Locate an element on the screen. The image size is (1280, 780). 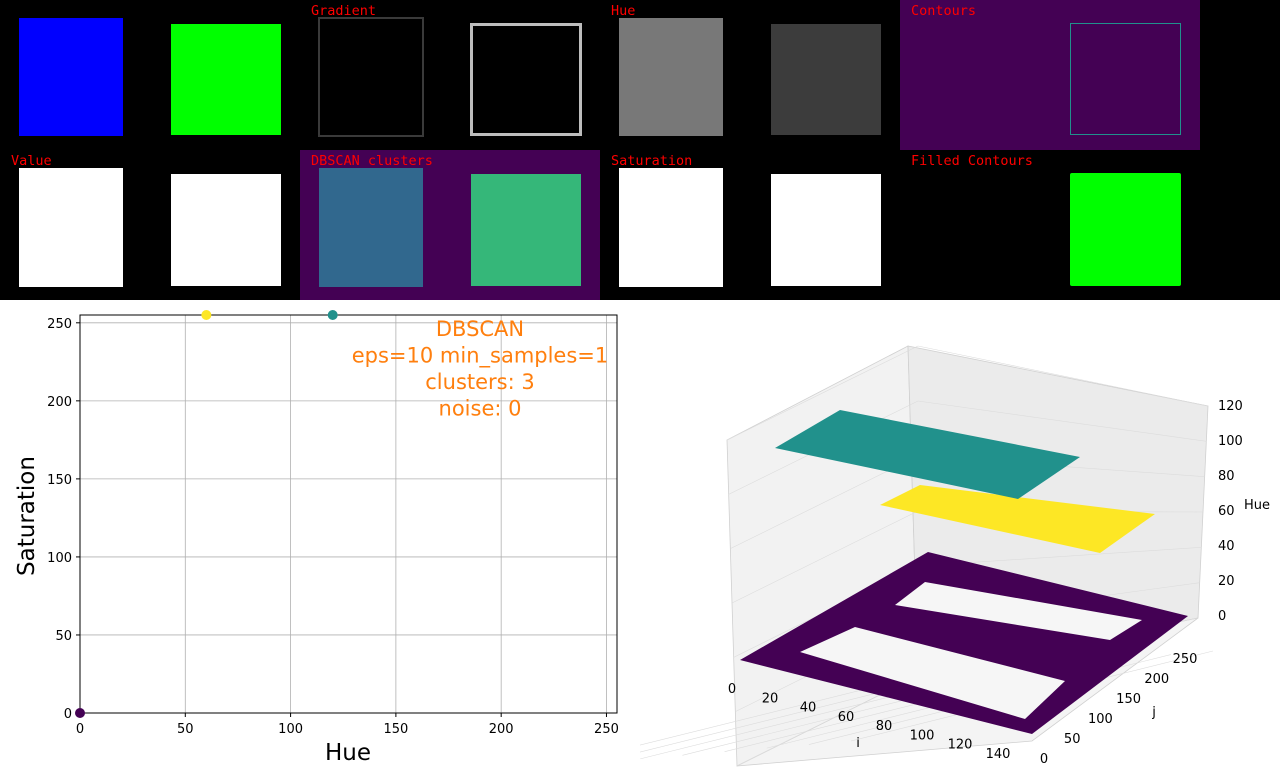
hue-tick-label: 80 is located at coordinates (1226, 476).